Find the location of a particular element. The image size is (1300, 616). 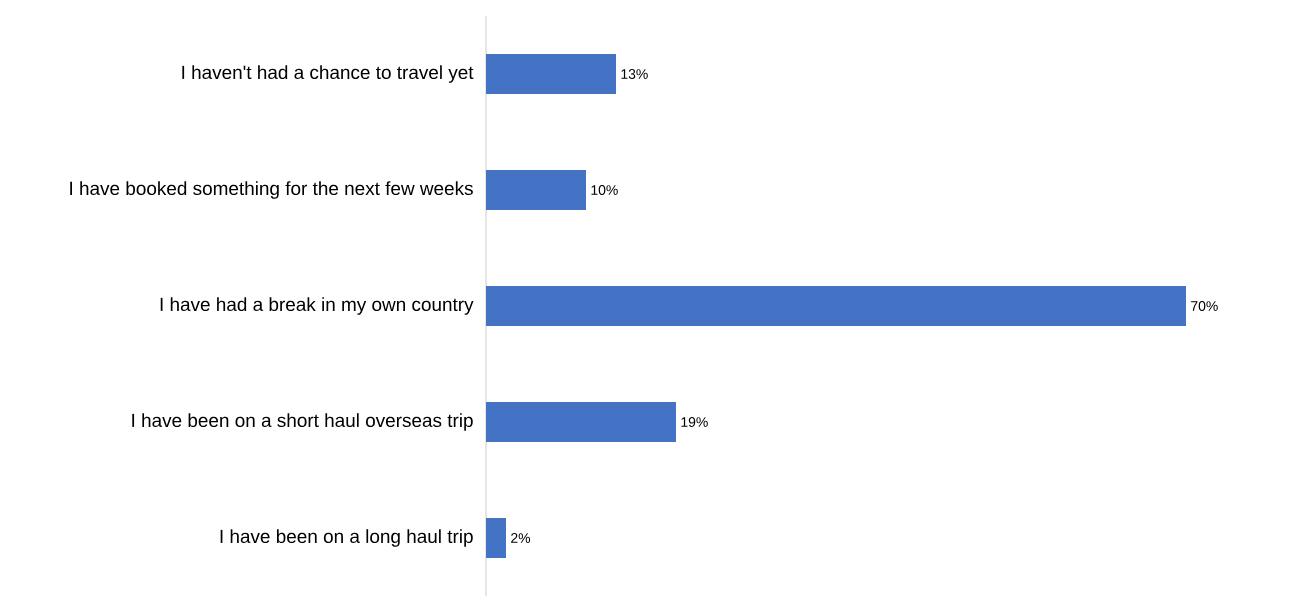

y-tick-label: I have been on a short haul overseas trip is located at coordinates (302, 422).